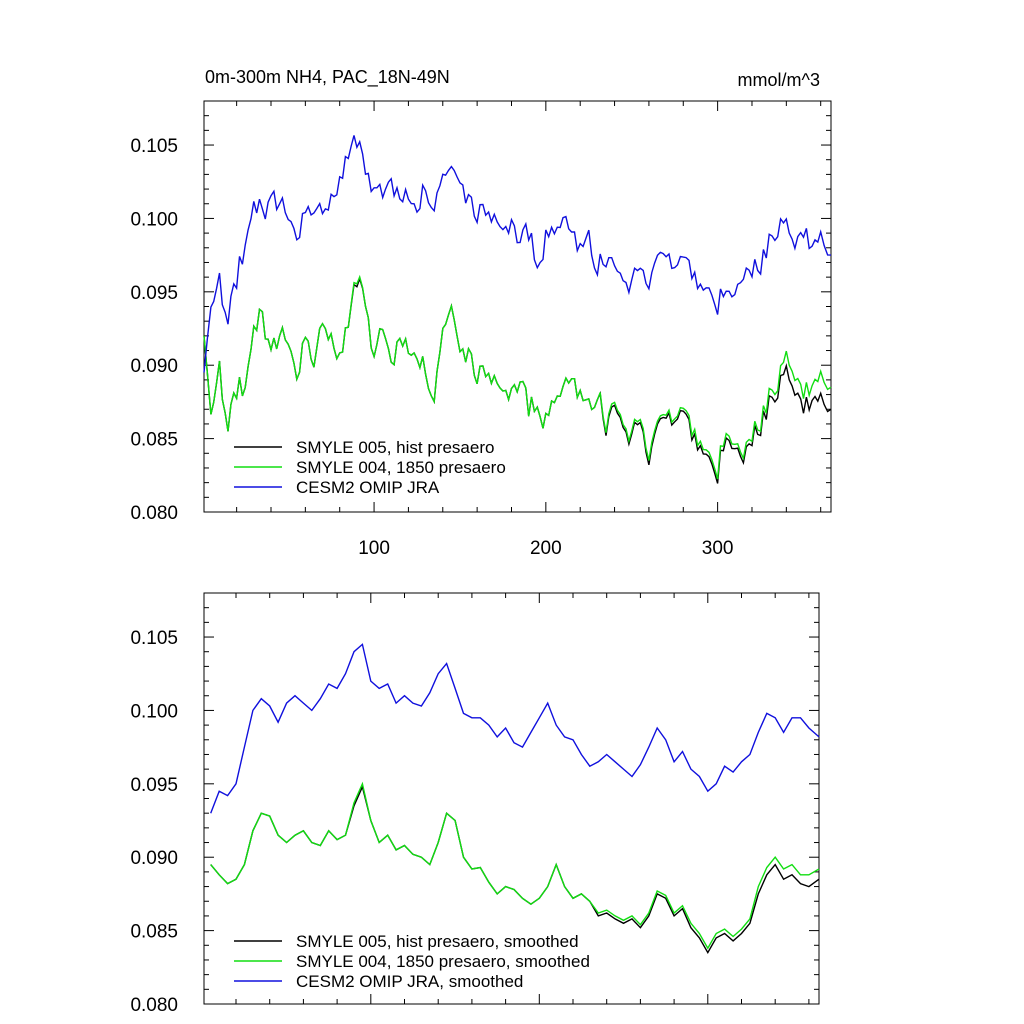 Image resolution: width=1024 pixels, height=1024 pixels. I want to click on bottom-panel-y-tick-labels: 0.080 0.085 0.090 0.095 0.100 0.105, so click(154, 822).